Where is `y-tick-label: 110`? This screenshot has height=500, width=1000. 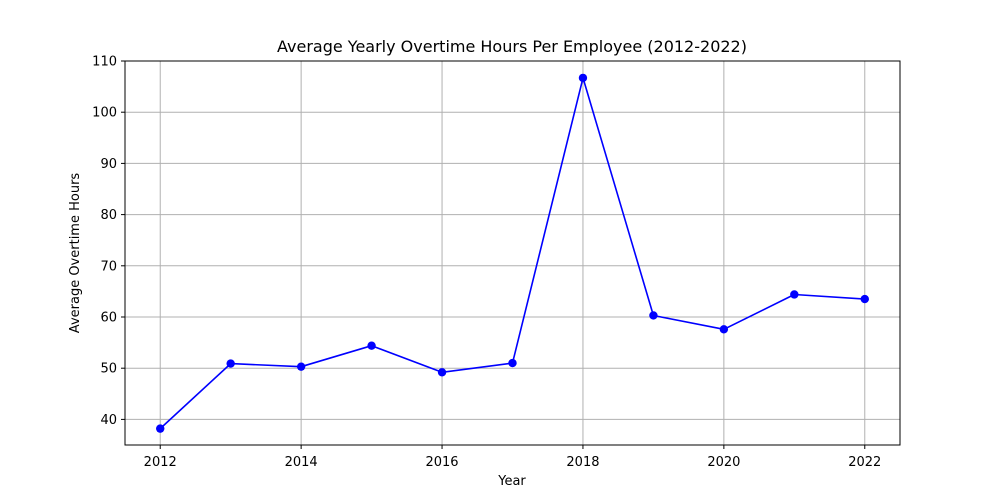
y-tick-label: 110 is located at coordinates (104, 62).